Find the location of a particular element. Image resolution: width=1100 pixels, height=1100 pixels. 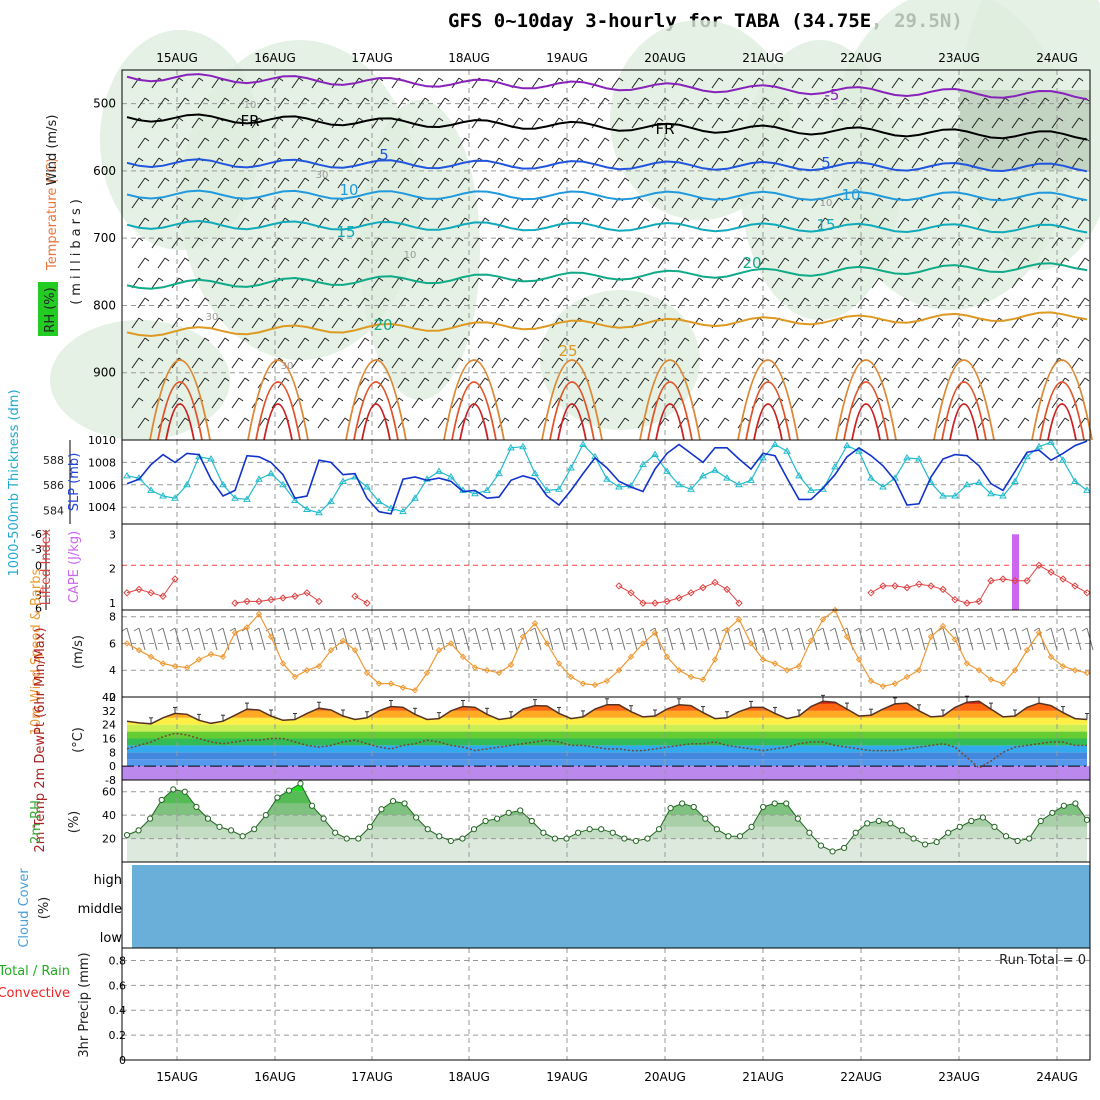

contour-label: 5 is located at coordinates (384, 155).